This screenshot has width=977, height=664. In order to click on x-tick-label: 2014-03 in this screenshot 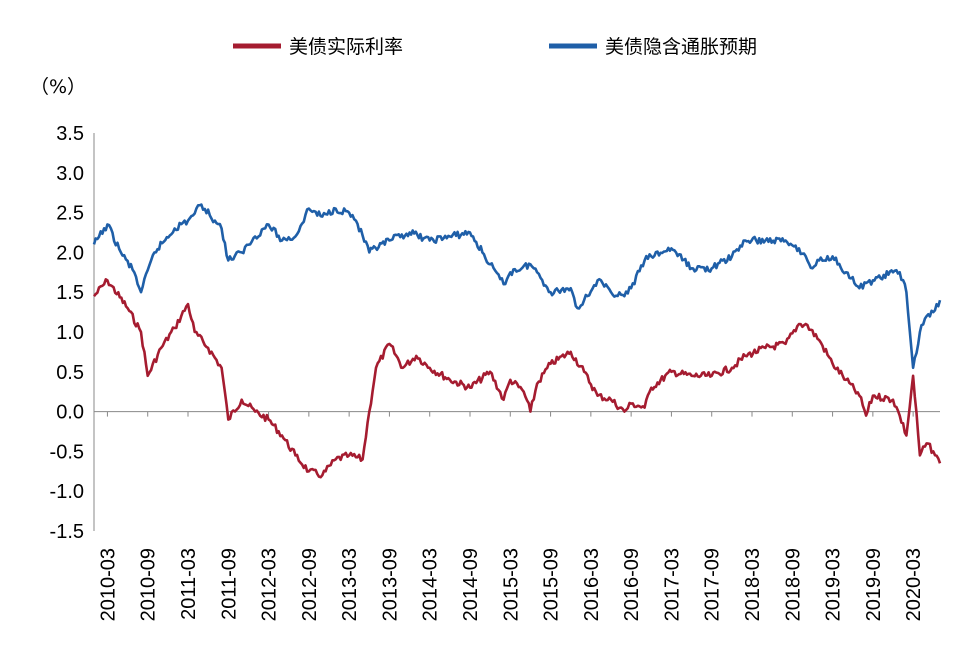, I will do `click(431, 584)`.